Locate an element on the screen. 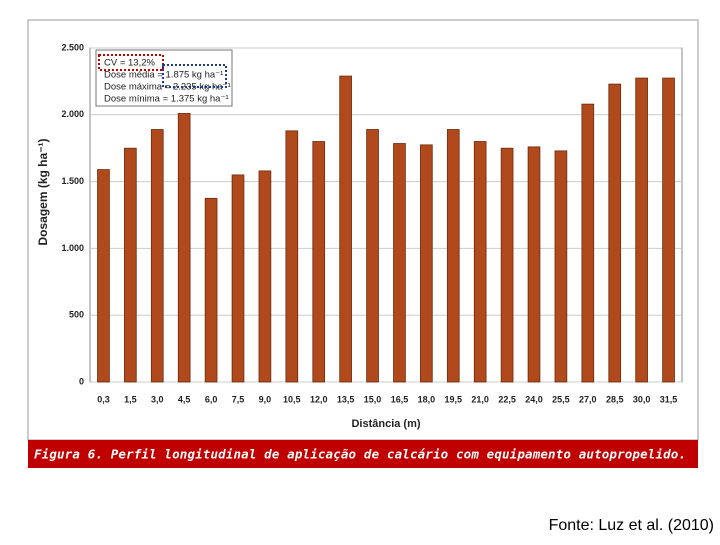  source: Fonte: Luz et al. (2010) is located at coordinates (631, 525).